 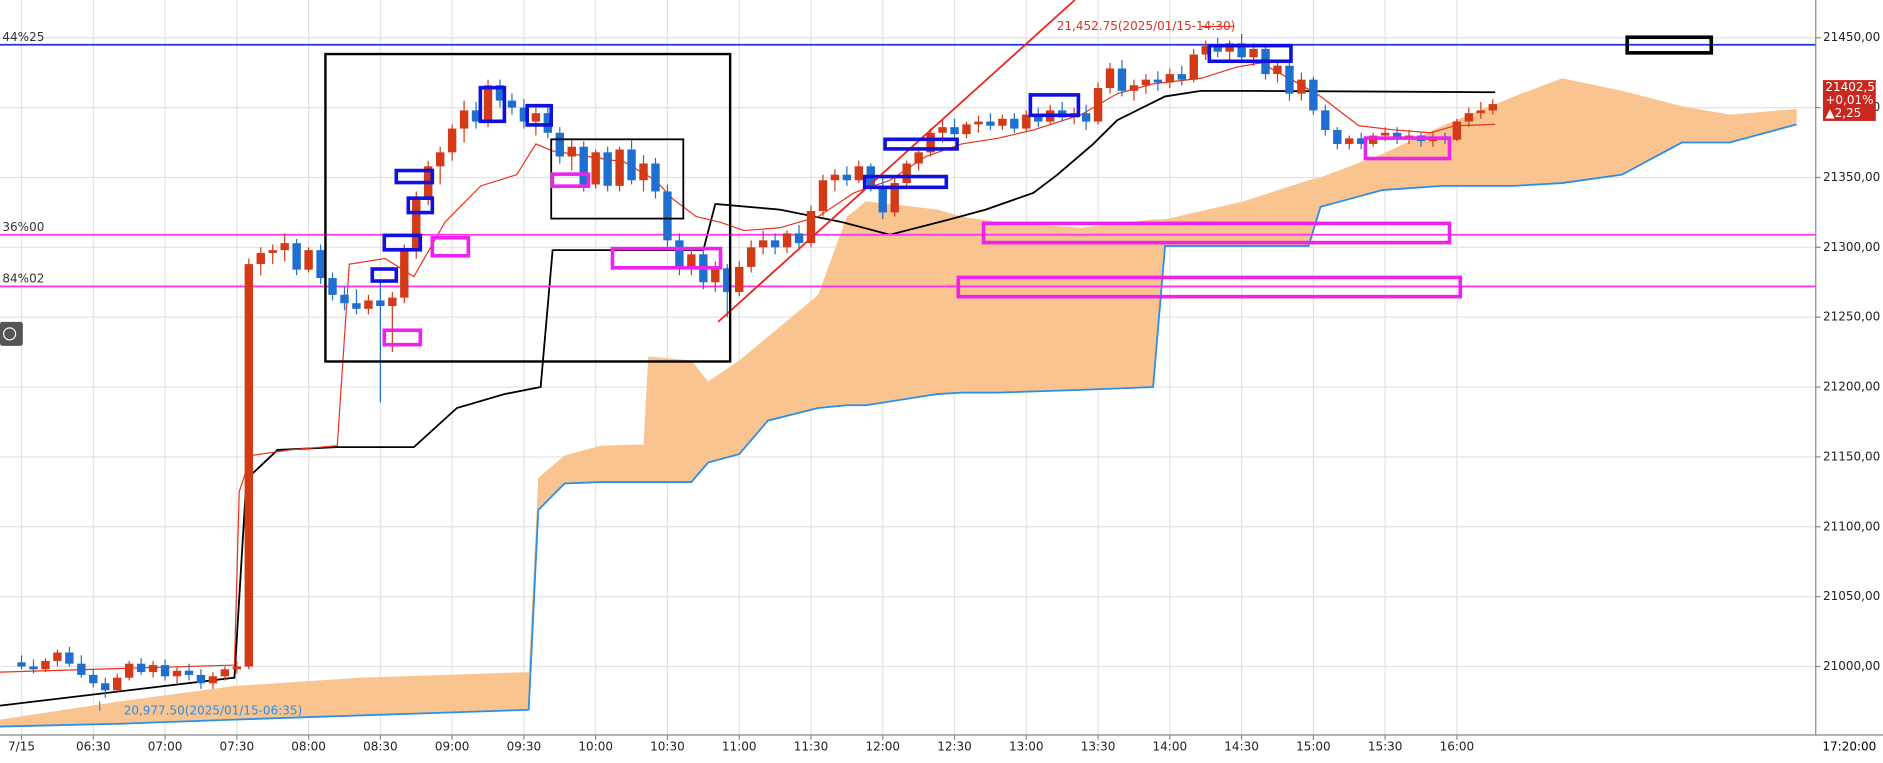 What do you see at coordinates (1170, 746) in the screenshot?
I see `x-tick-label: 14:00` at bounding box center [1170, 746].